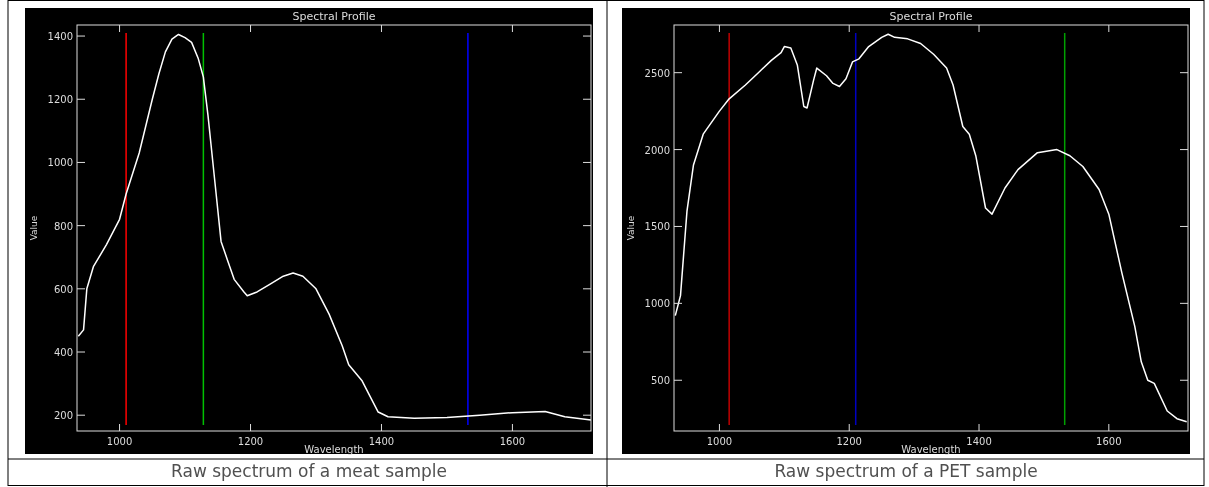  What do you see at coordinates (63, 353) in the screenshot?
I see `y-tick-label: 400` at bounding box center [63, 353].